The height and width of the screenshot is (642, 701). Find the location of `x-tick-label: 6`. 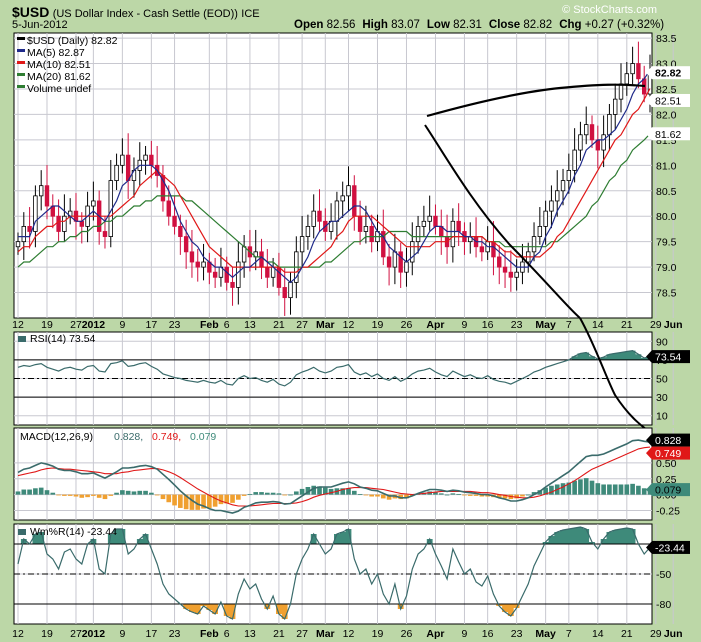

x-tick-label: 6 is located at coordinates (227, 325).